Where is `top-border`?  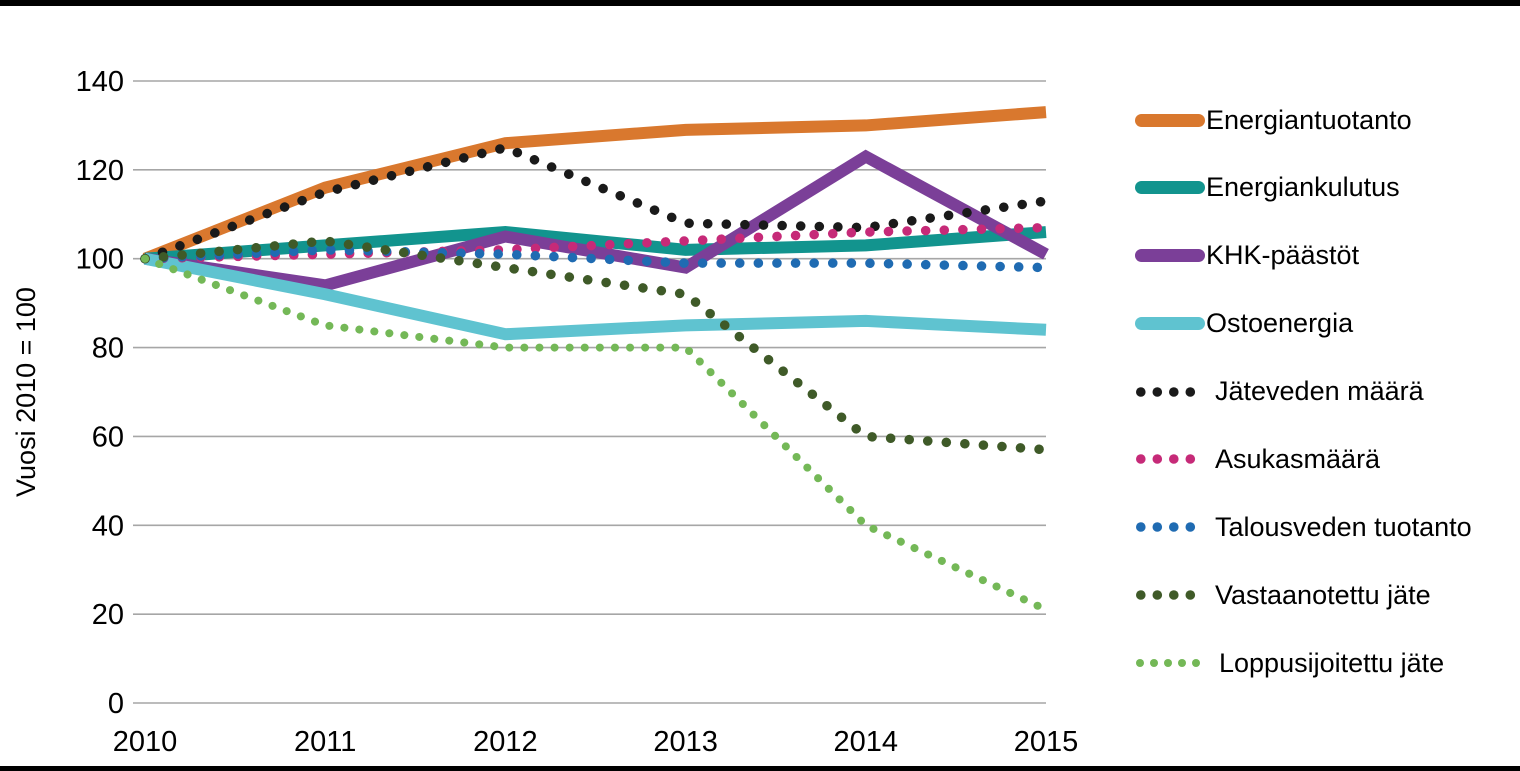
top-border is located at coordinates (760, 3).